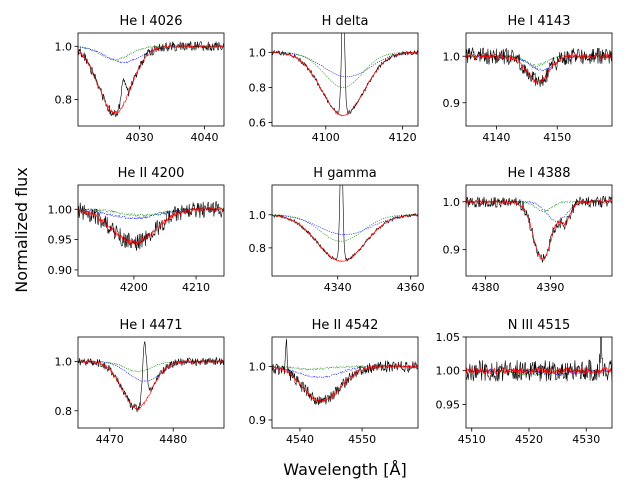 This screenshot has height=480, width=640. Describe the element at coordinates (21, 230) in the screenshot. I see `y-axis-label: Normalized flux` at that location.